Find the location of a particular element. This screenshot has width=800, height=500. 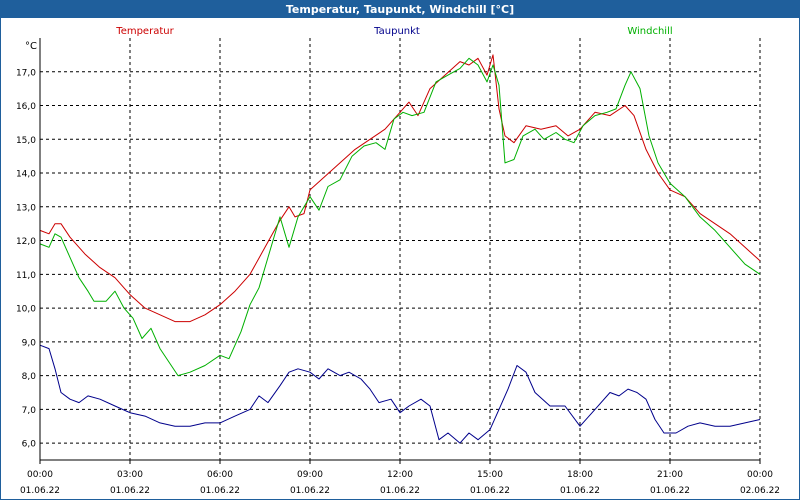

y-tick-label: 15,0 is located at coordinates (26, 141).